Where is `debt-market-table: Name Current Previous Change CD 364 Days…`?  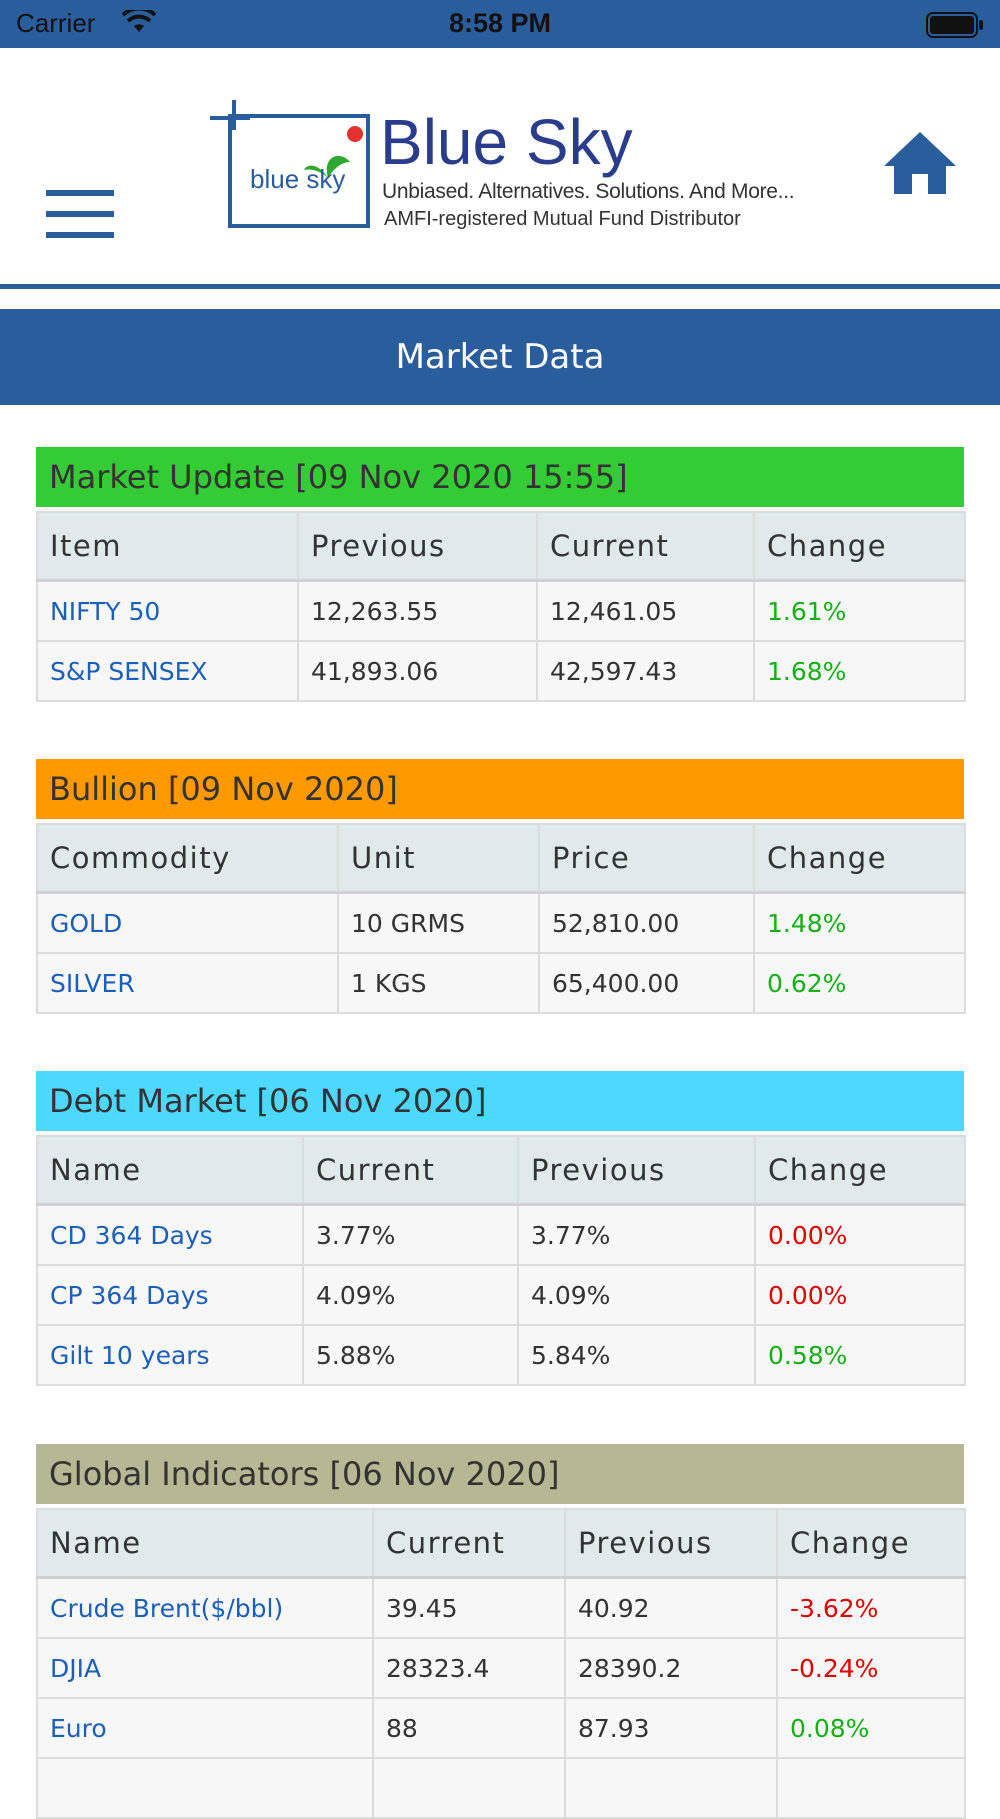
debt-market-table: Name Current Previous Change CD 364 Days… is located at coordinates (501, 1260).